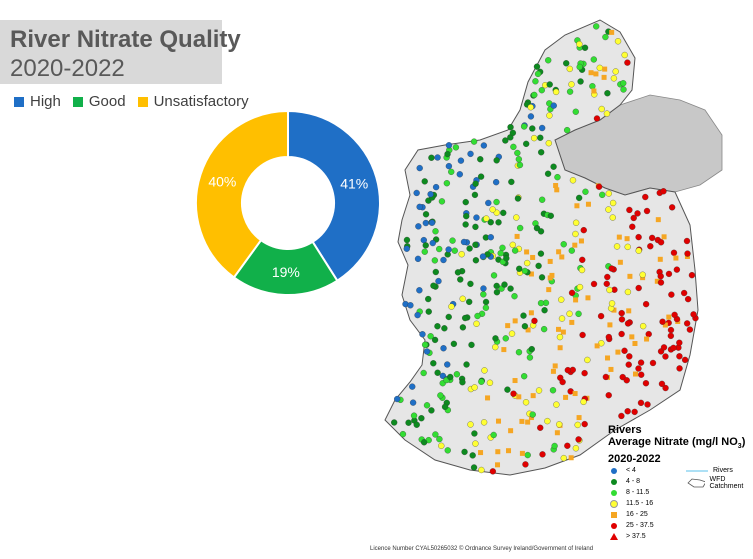  Describe the element at coordinates (242, 194) in the screenshot. I see `donut-slice-unsatisfactory` at that location.